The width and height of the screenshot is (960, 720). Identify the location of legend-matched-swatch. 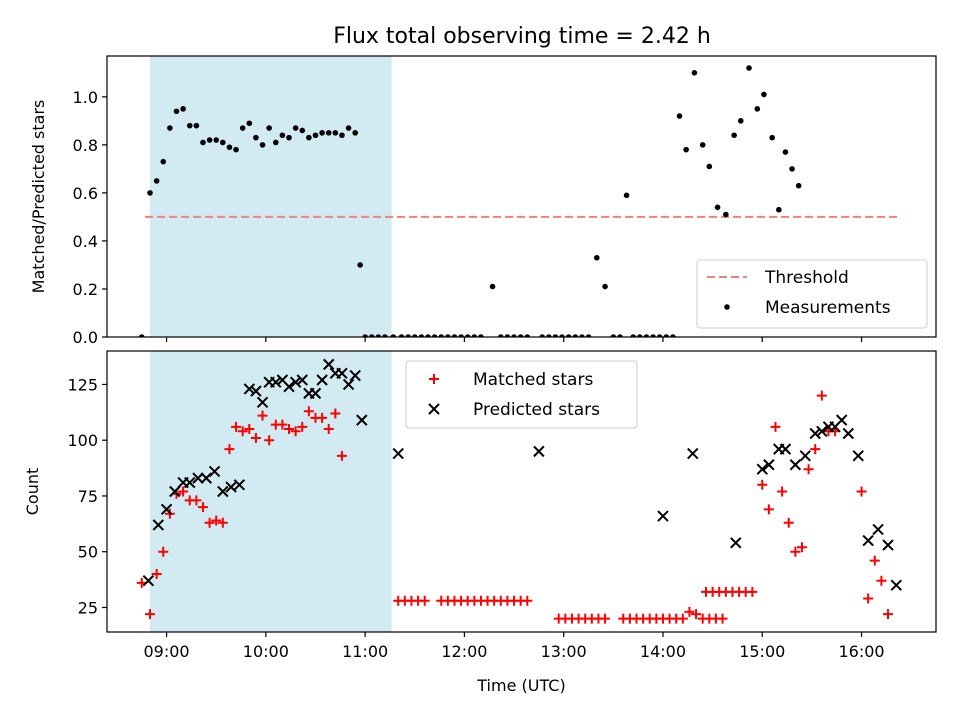
(434, 379).